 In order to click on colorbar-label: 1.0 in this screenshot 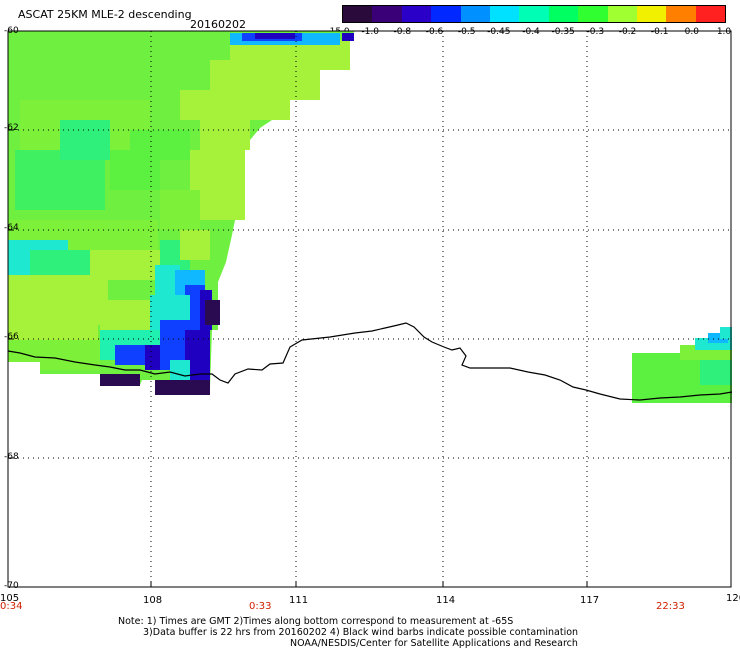, I will do `click(724, 32)`.